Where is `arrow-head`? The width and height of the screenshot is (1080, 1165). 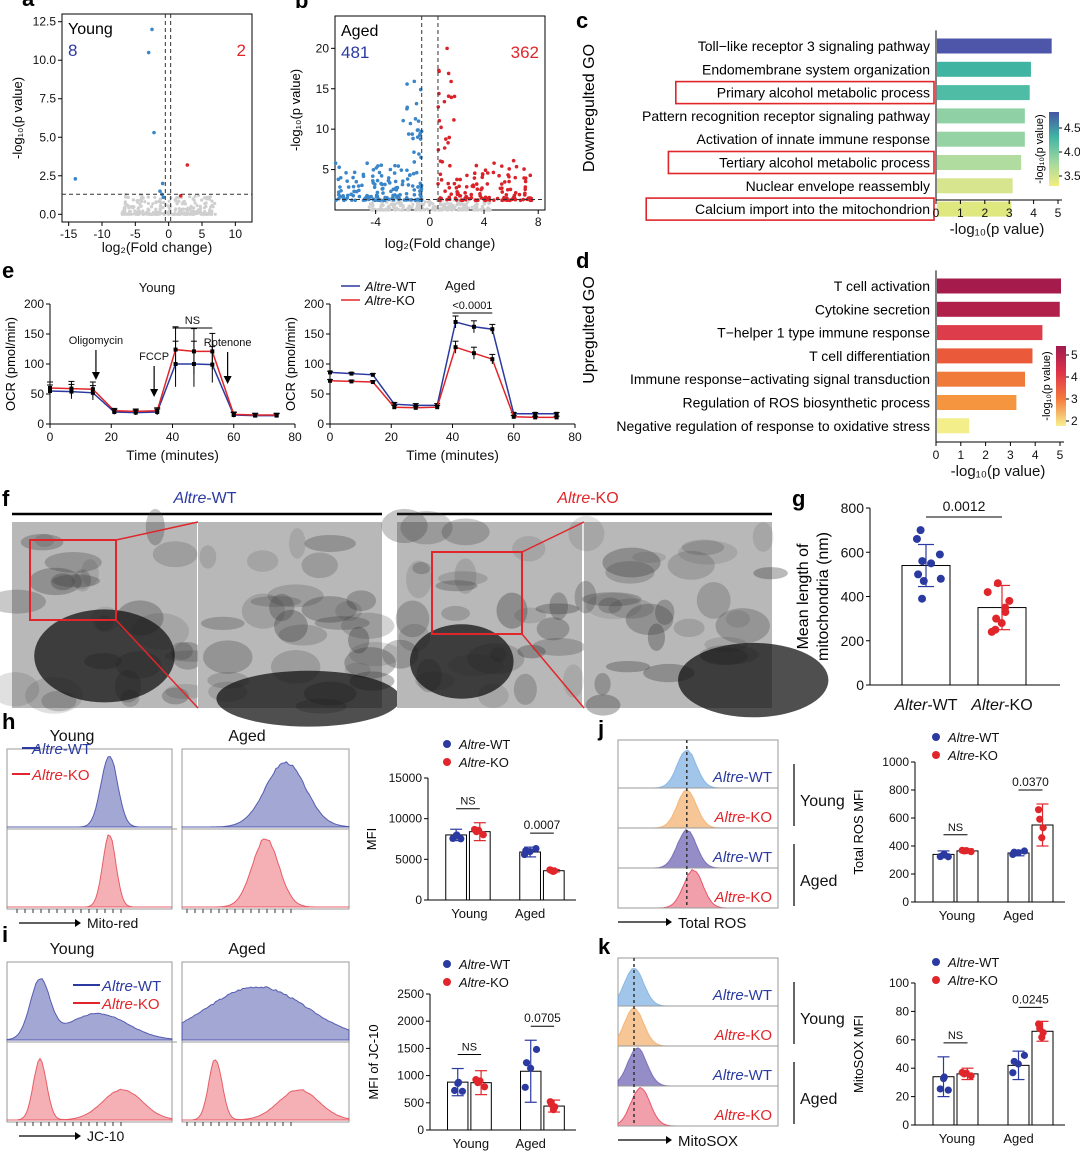
arrow-head is located at coordinates (95, 376).